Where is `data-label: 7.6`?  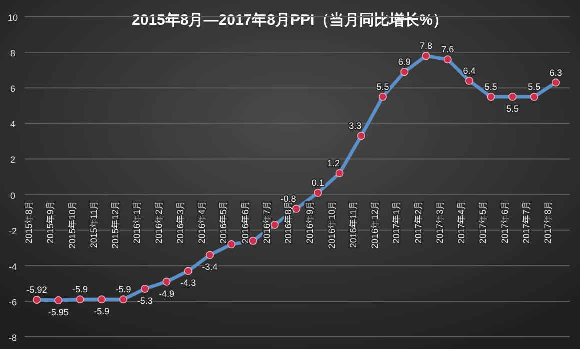 data-label: 7.6 is located at coordinates (448, 49).